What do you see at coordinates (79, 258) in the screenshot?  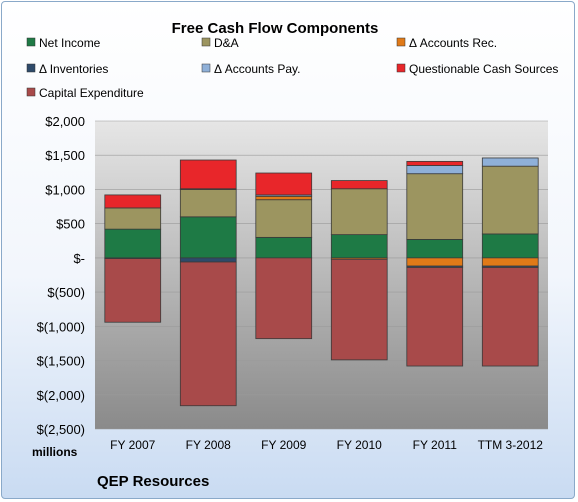 I see `y-tick-label: $-` at bounding box center [79, 258].